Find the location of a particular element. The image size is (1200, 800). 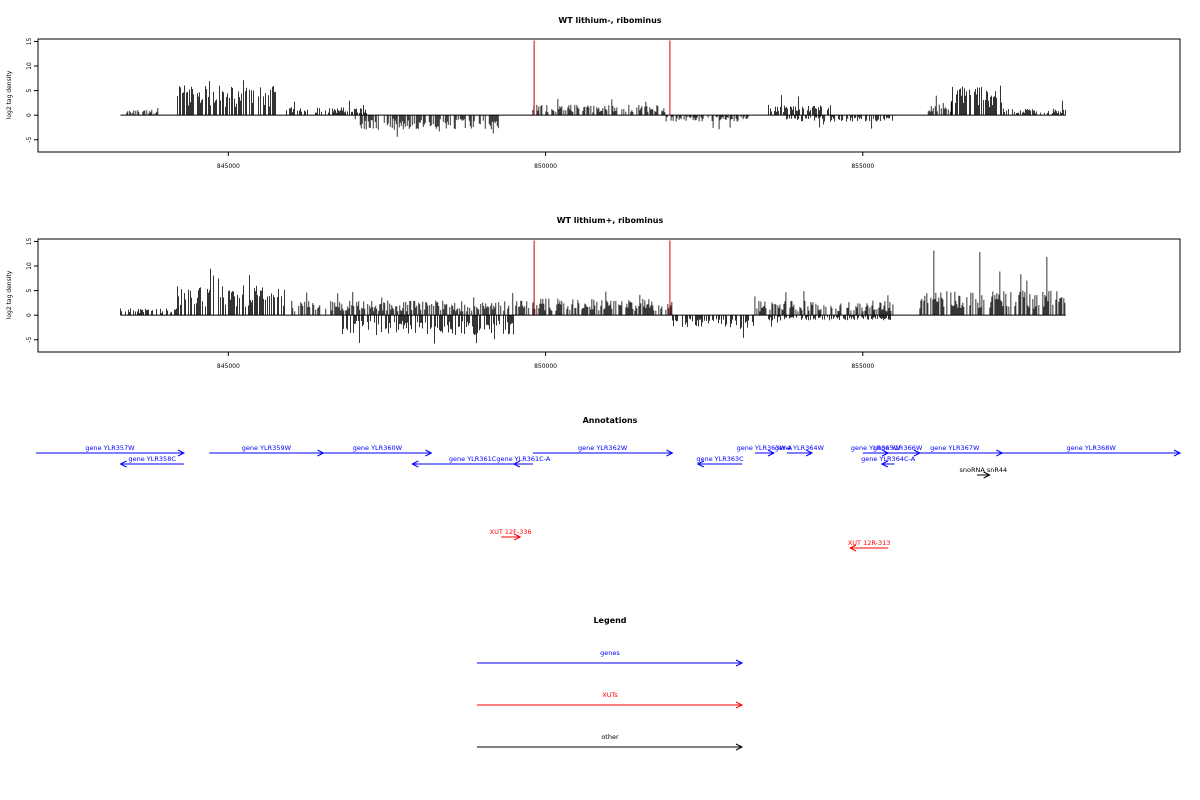

legend: Legend genes XUTs other is located at coordinates (610, 683).